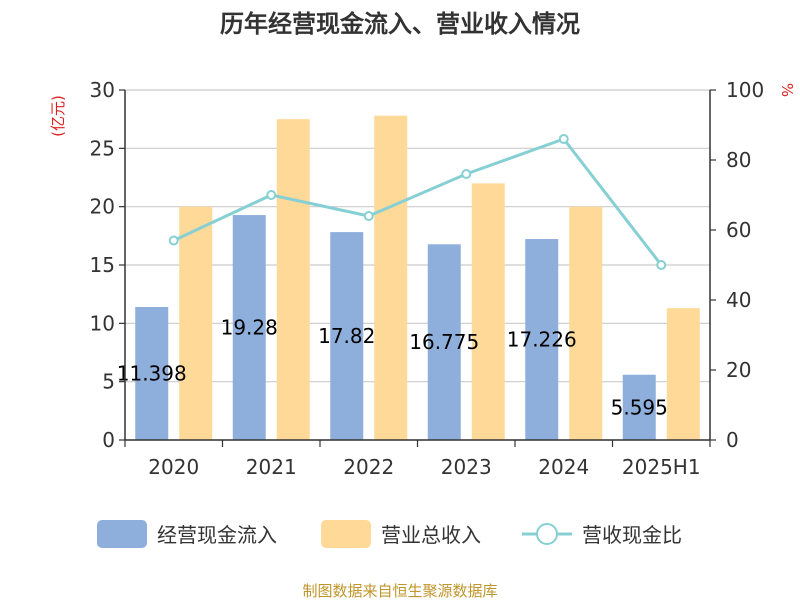 The height and width of the screenshot is (600, 800). I want to click on right-tick-label: 0, so click(732, 440).